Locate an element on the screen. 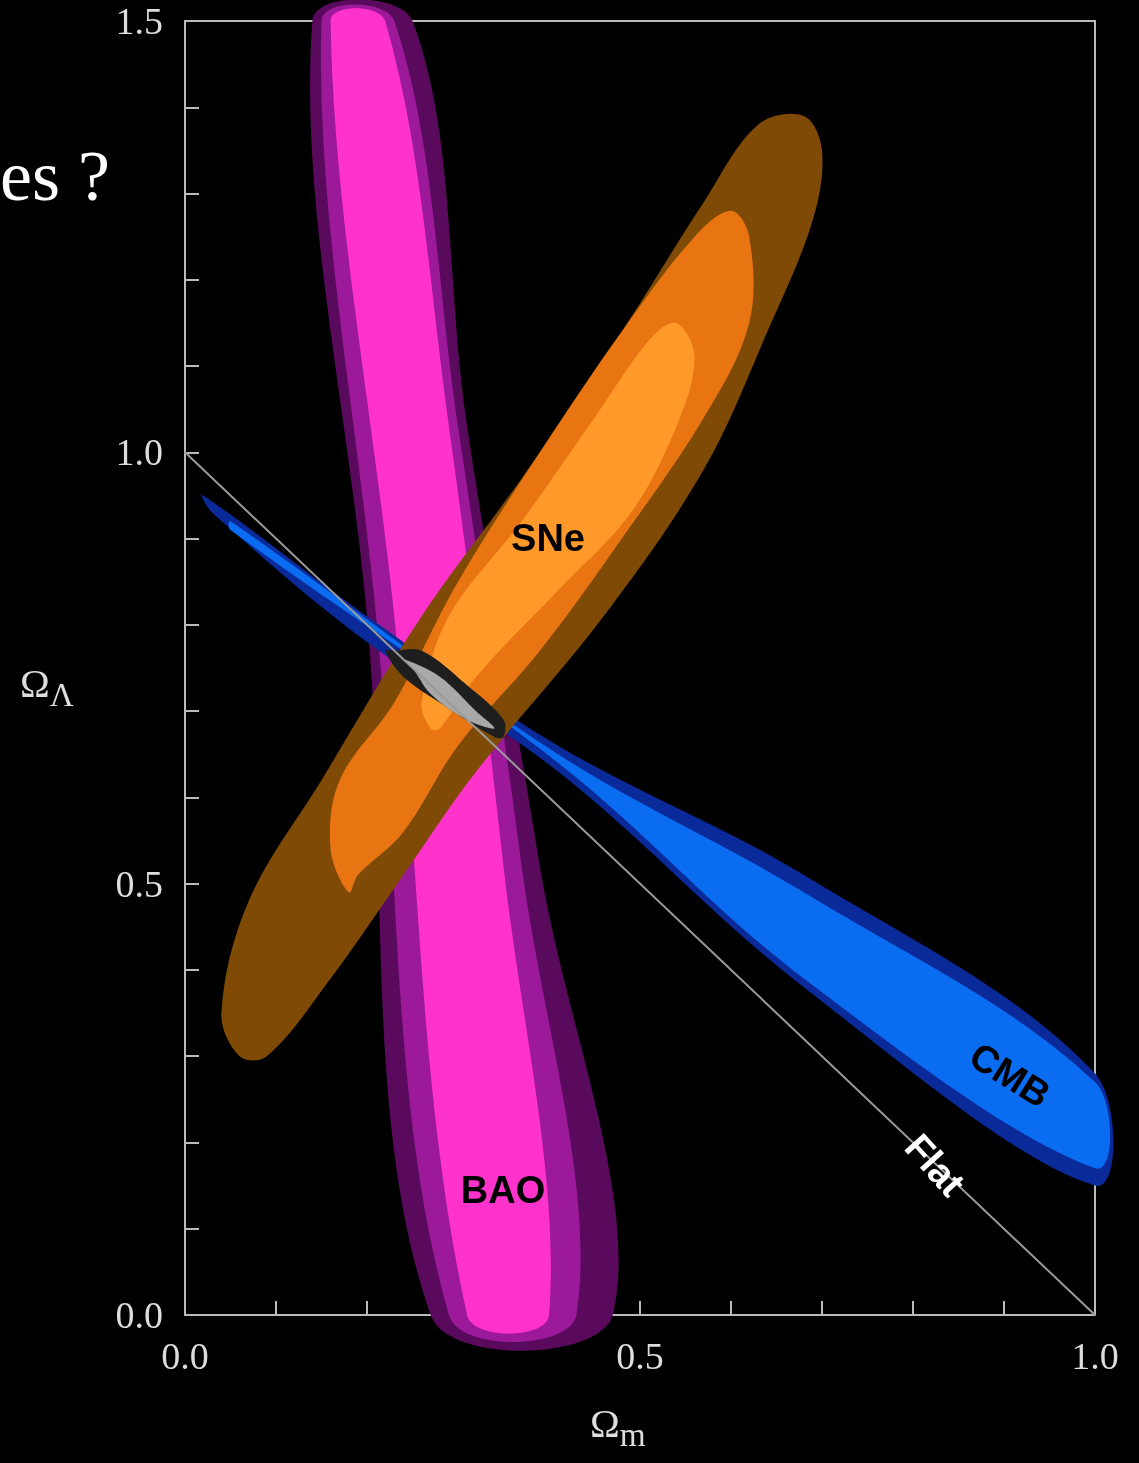 The image size is (1139, 1463). x-tick-label: 1.0 is located at coordinates (1095, 1356).